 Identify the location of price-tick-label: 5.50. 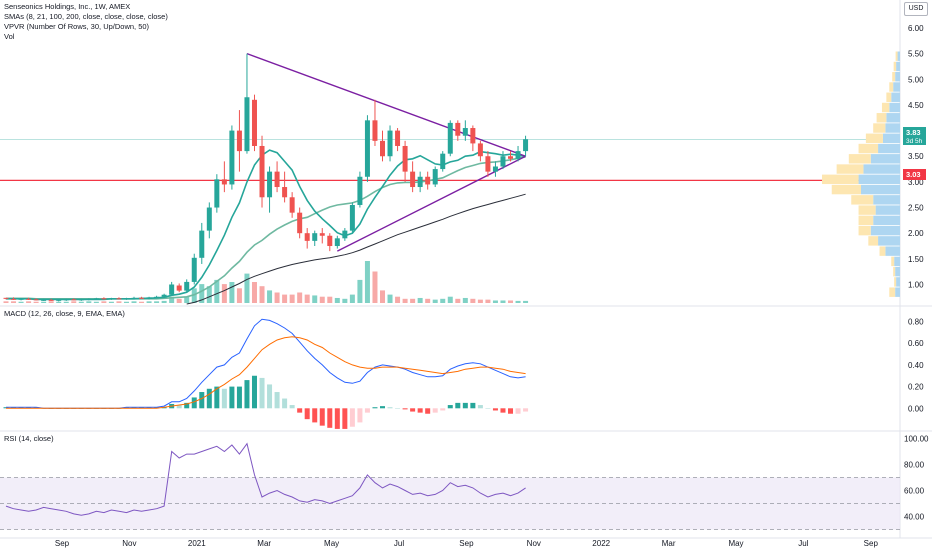
(916, 54).